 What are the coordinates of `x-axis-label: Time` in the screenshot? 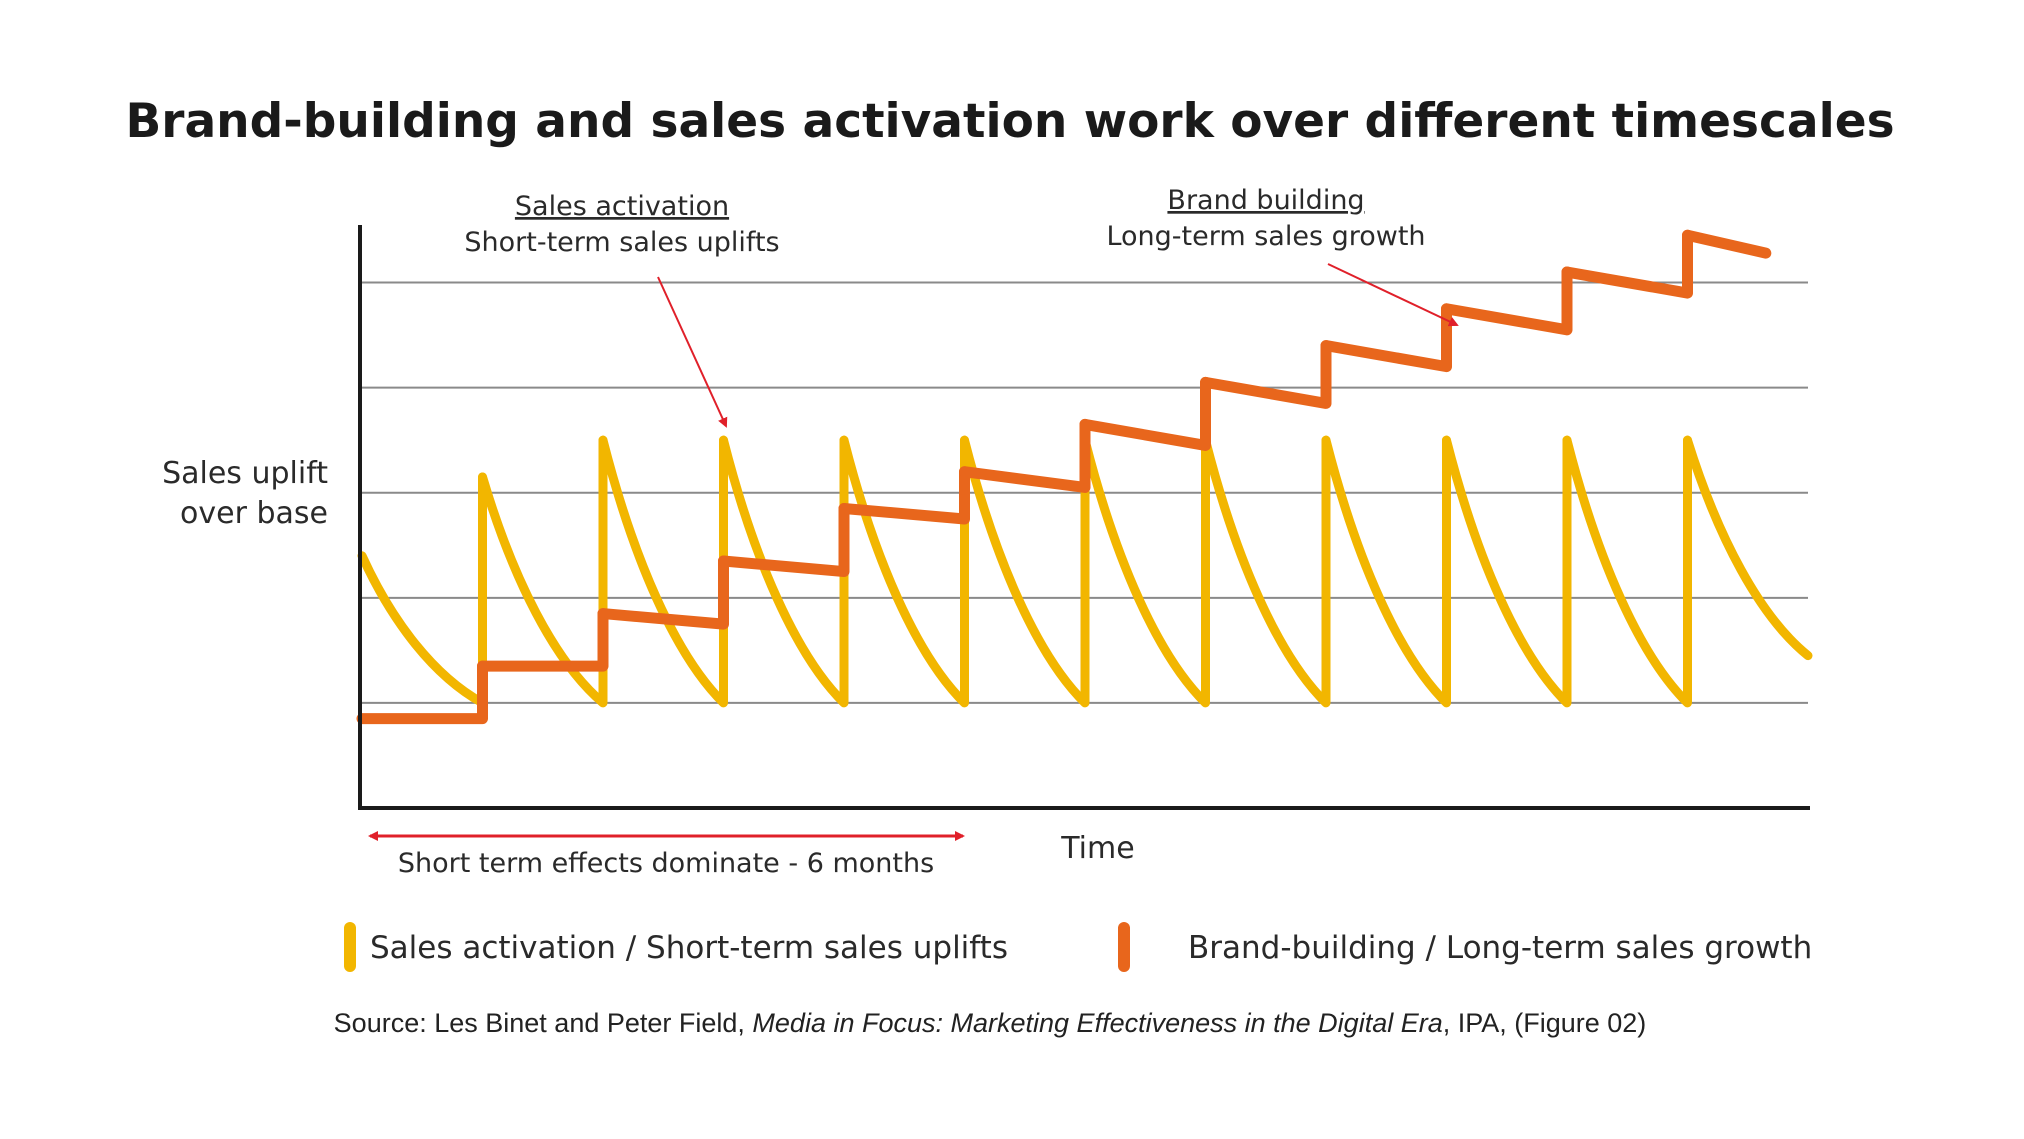 It's located at (1097, 848).